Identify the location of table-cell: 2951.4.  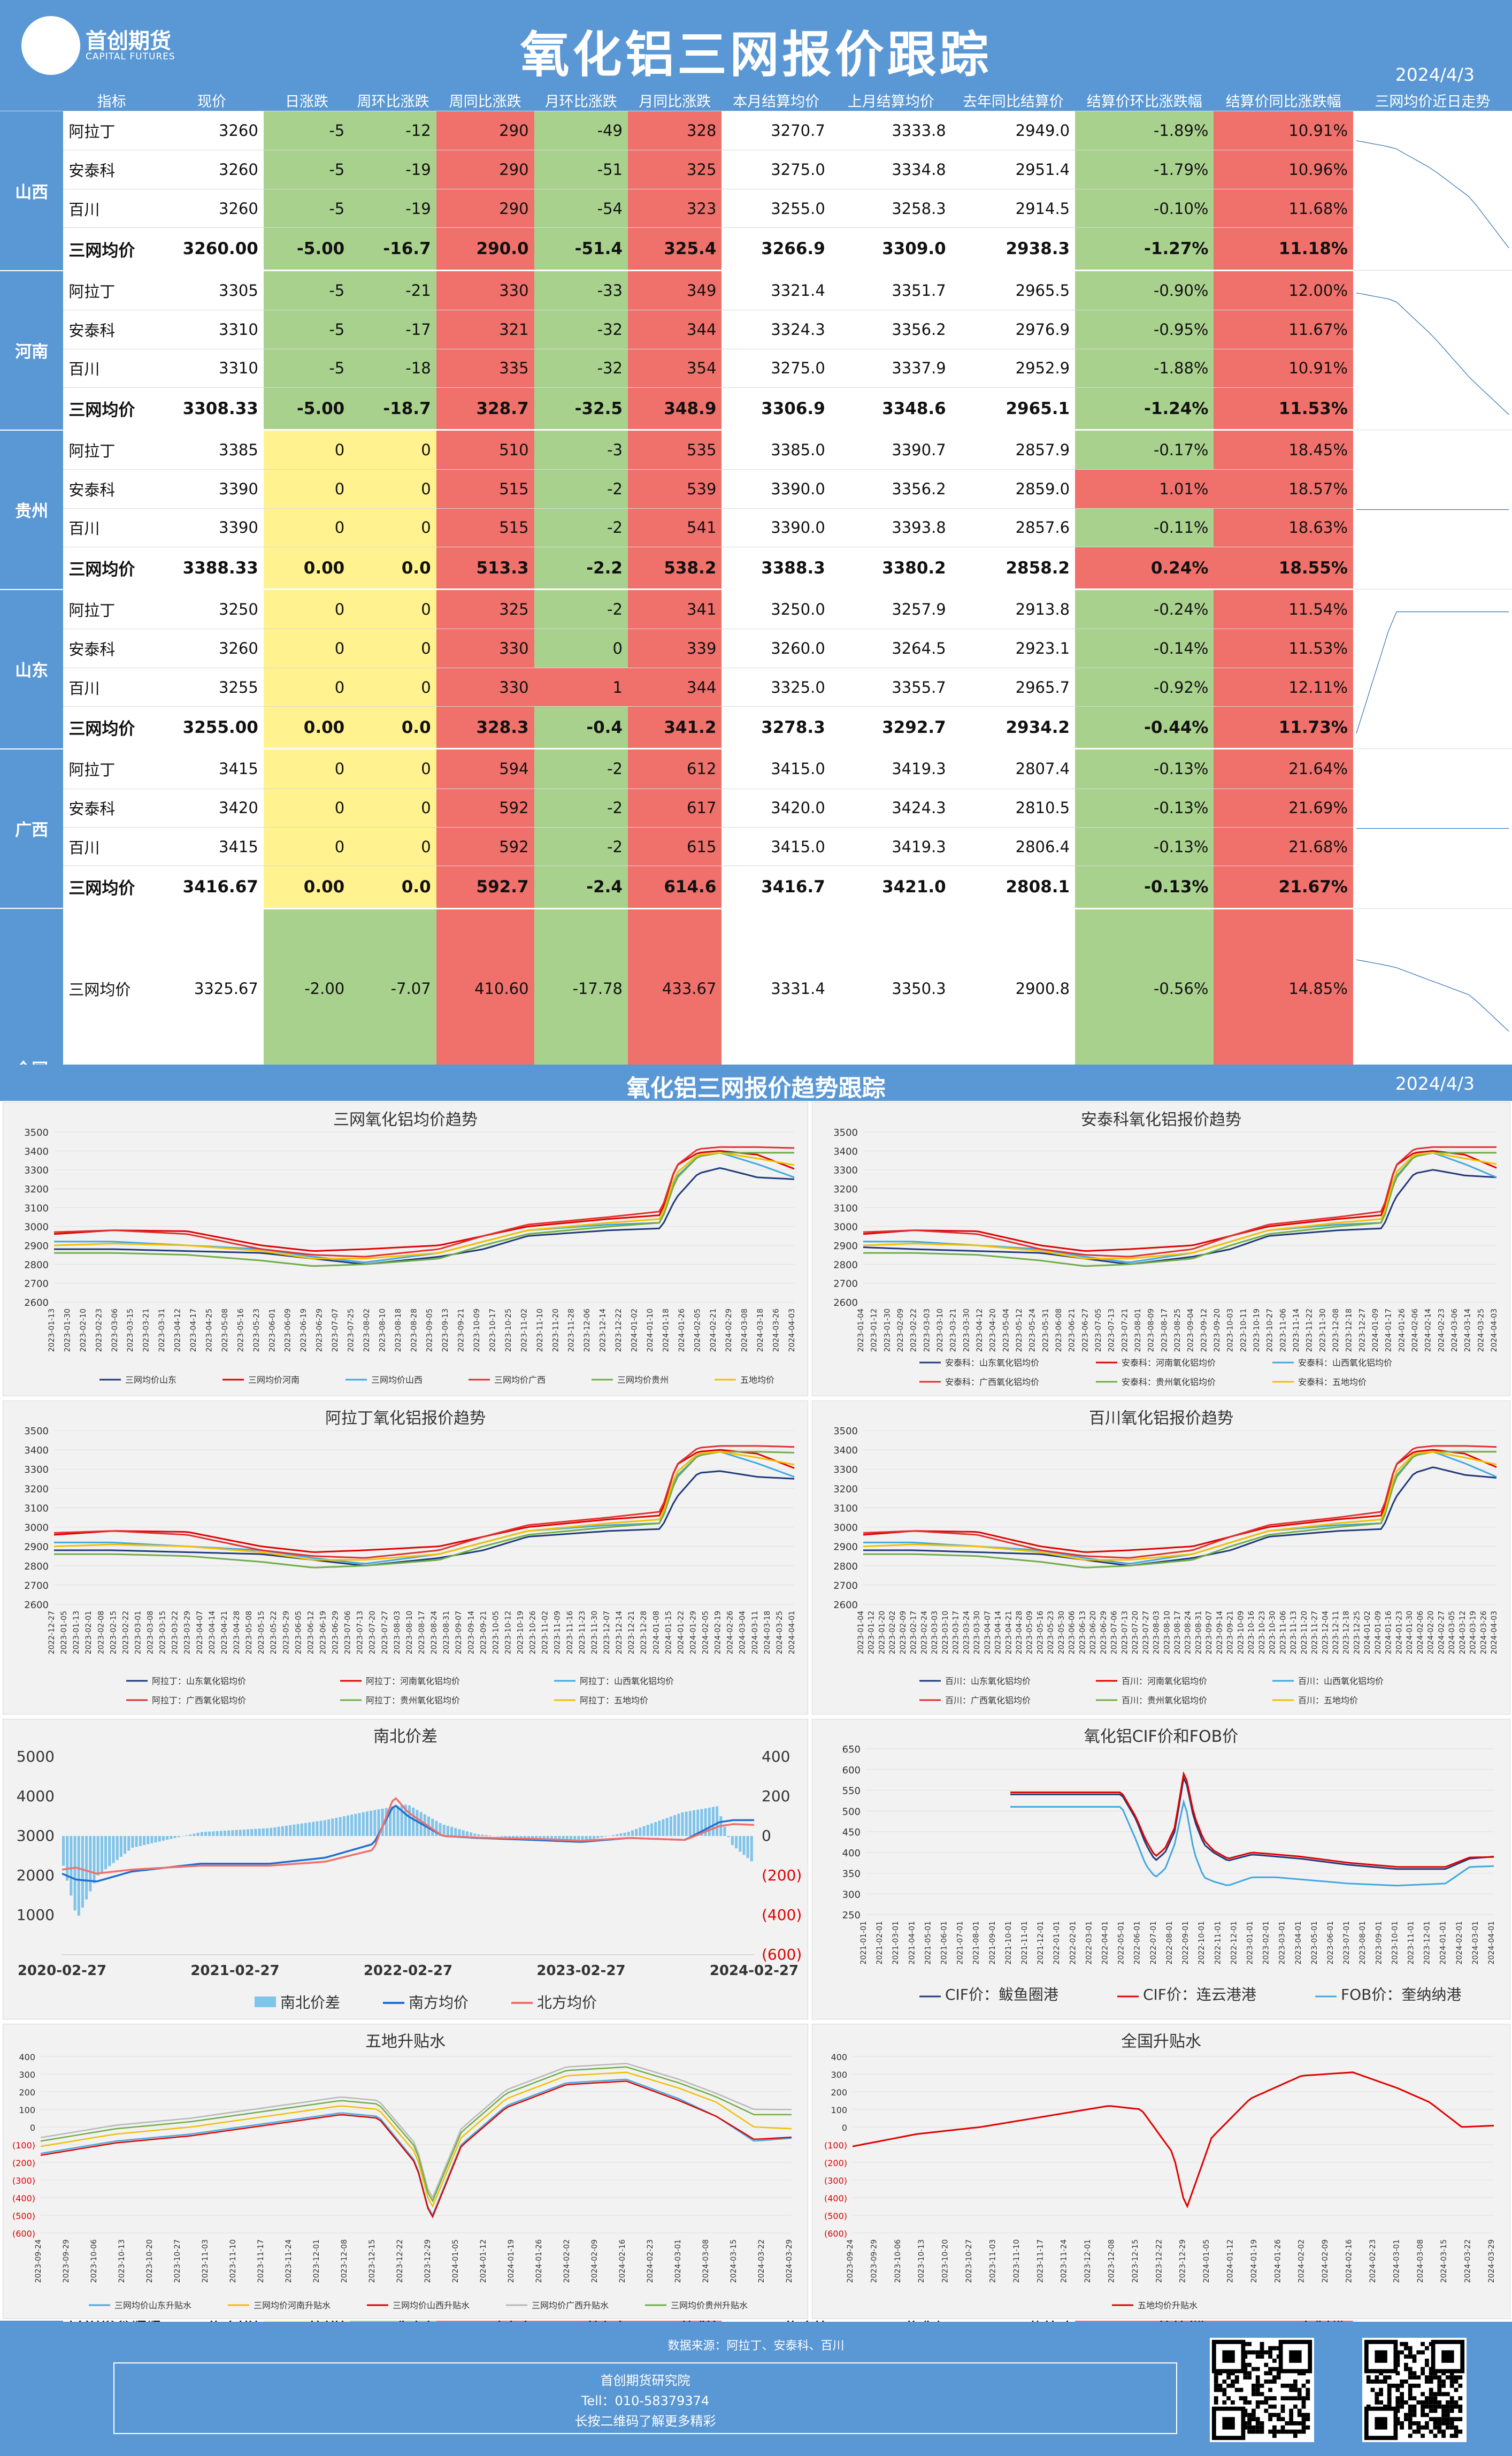
(1013, 169).